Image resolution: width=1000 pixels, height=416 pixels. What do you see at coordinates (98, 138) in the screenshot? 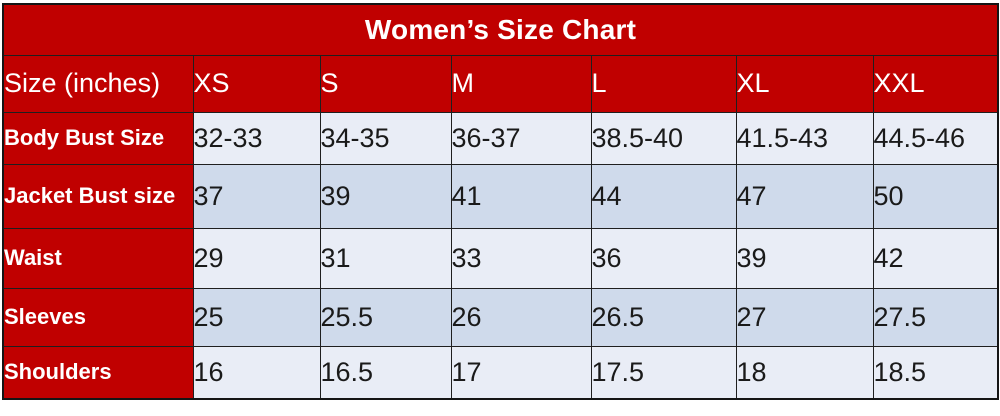
I see `row-label-body-bust: Body Bust Size` at bounding box center [98, 138].